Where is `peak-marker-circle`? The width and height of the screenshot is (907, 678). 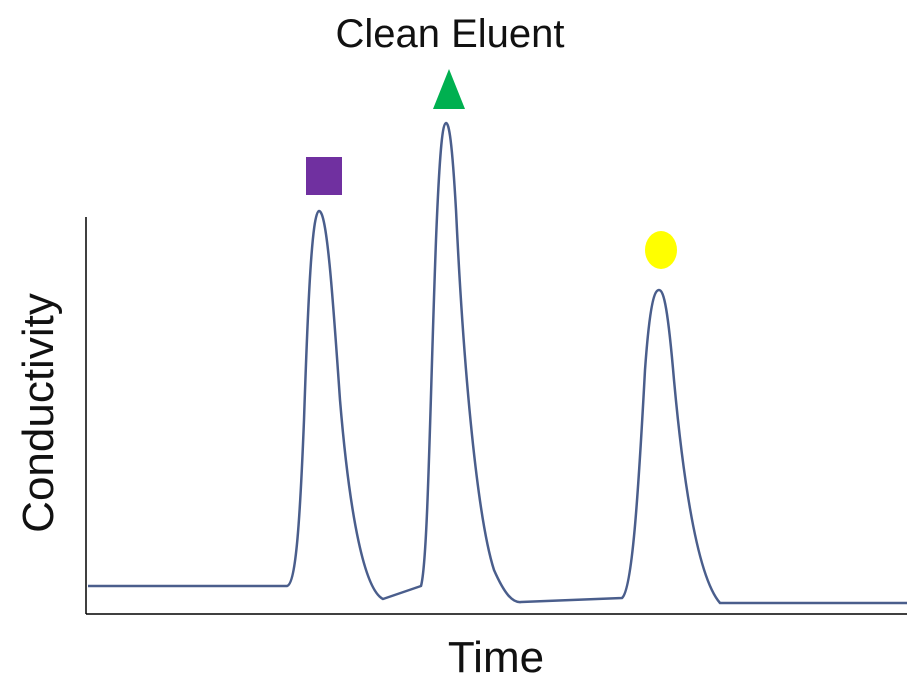
peak-marker-circle is located at coordinates (661, 250).